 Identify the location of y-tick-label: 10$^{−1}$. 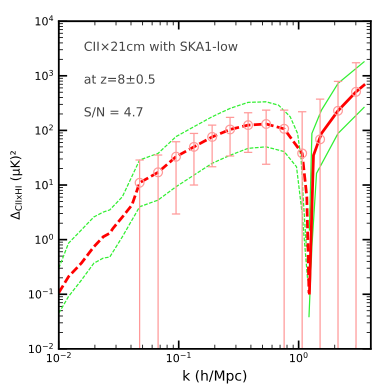
(41, 293).